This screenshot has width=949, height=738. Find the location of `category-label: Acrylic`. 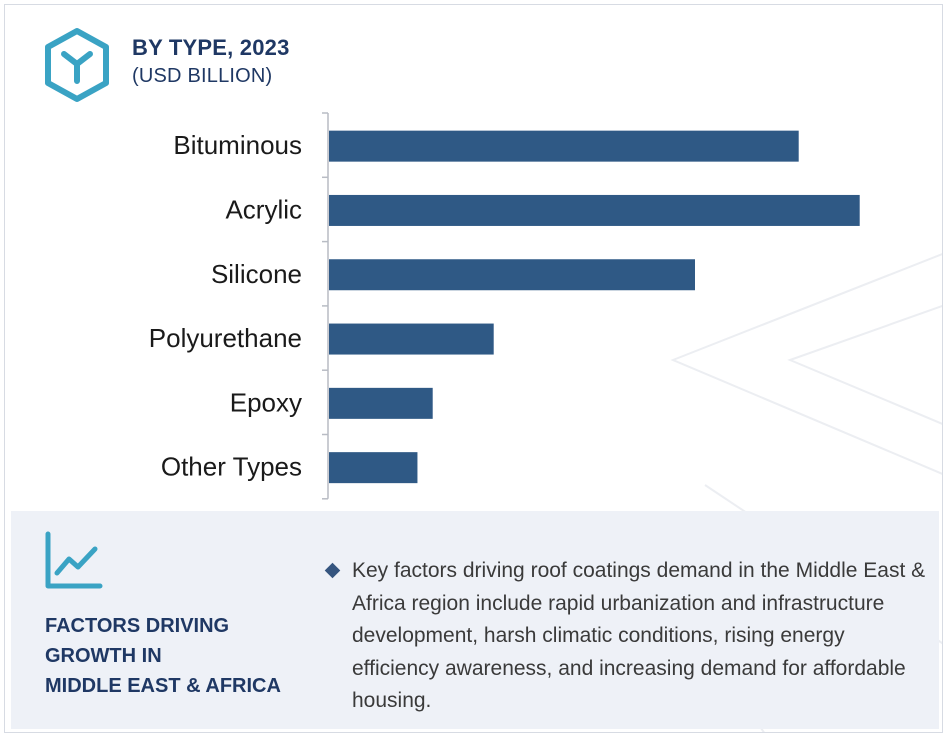

category-label: Acrylic is located at coordinates (263, 209).